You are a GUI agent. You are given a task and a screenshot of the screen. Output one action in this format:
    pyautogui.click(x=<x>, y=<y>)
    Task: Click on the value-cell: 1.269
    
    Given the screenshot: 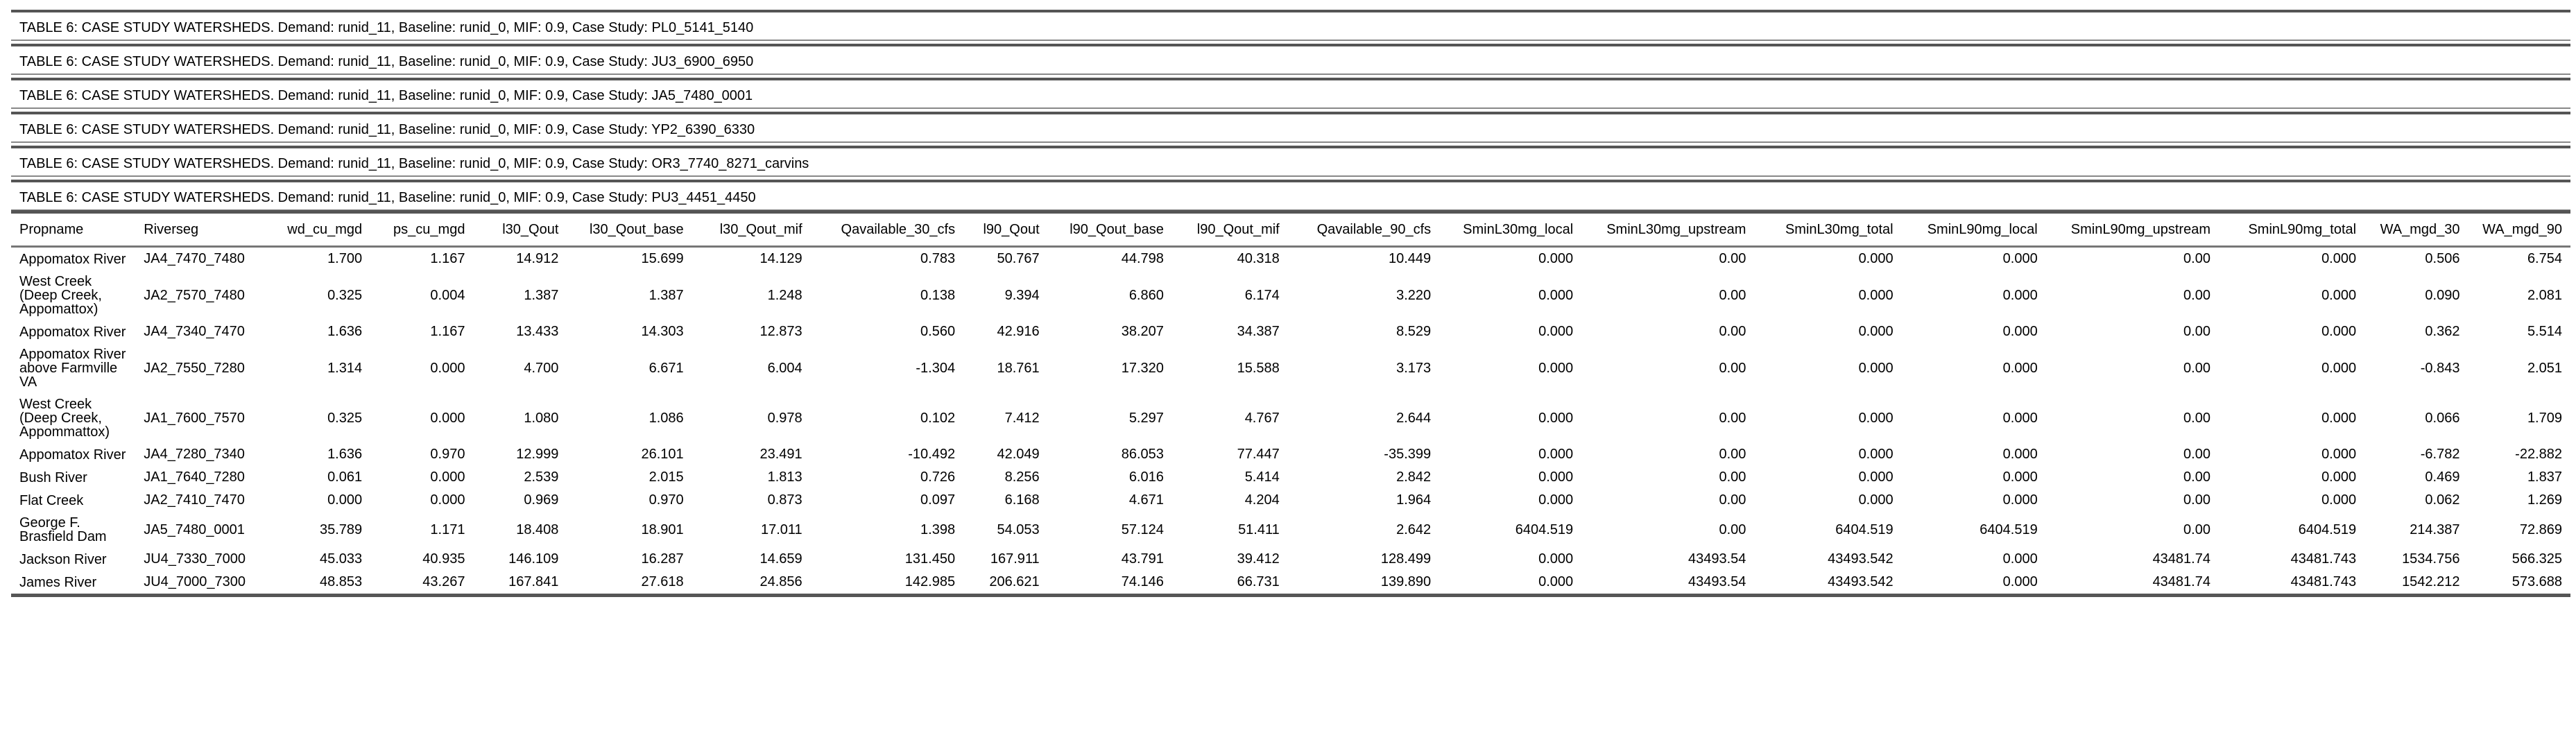 What is the action you would take?
    pyautogui.click(x=2544, y=500)
    